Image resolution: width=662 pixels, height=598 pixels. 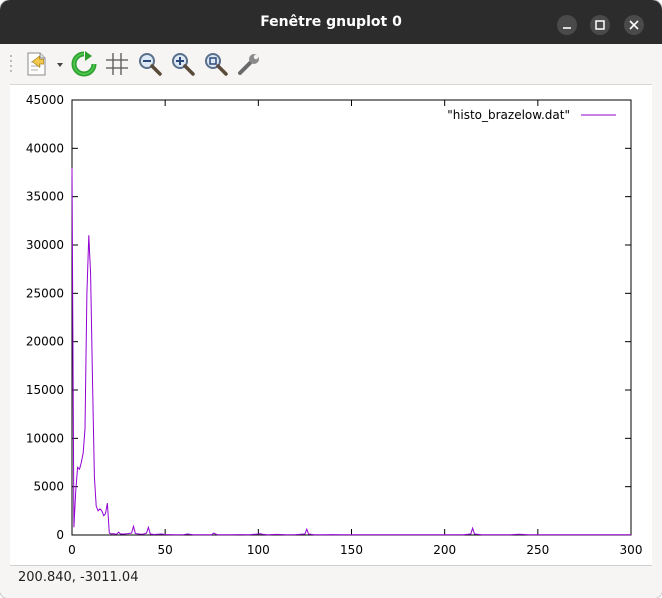 I want to click on refresh-icon, so click(x=84, y=64).